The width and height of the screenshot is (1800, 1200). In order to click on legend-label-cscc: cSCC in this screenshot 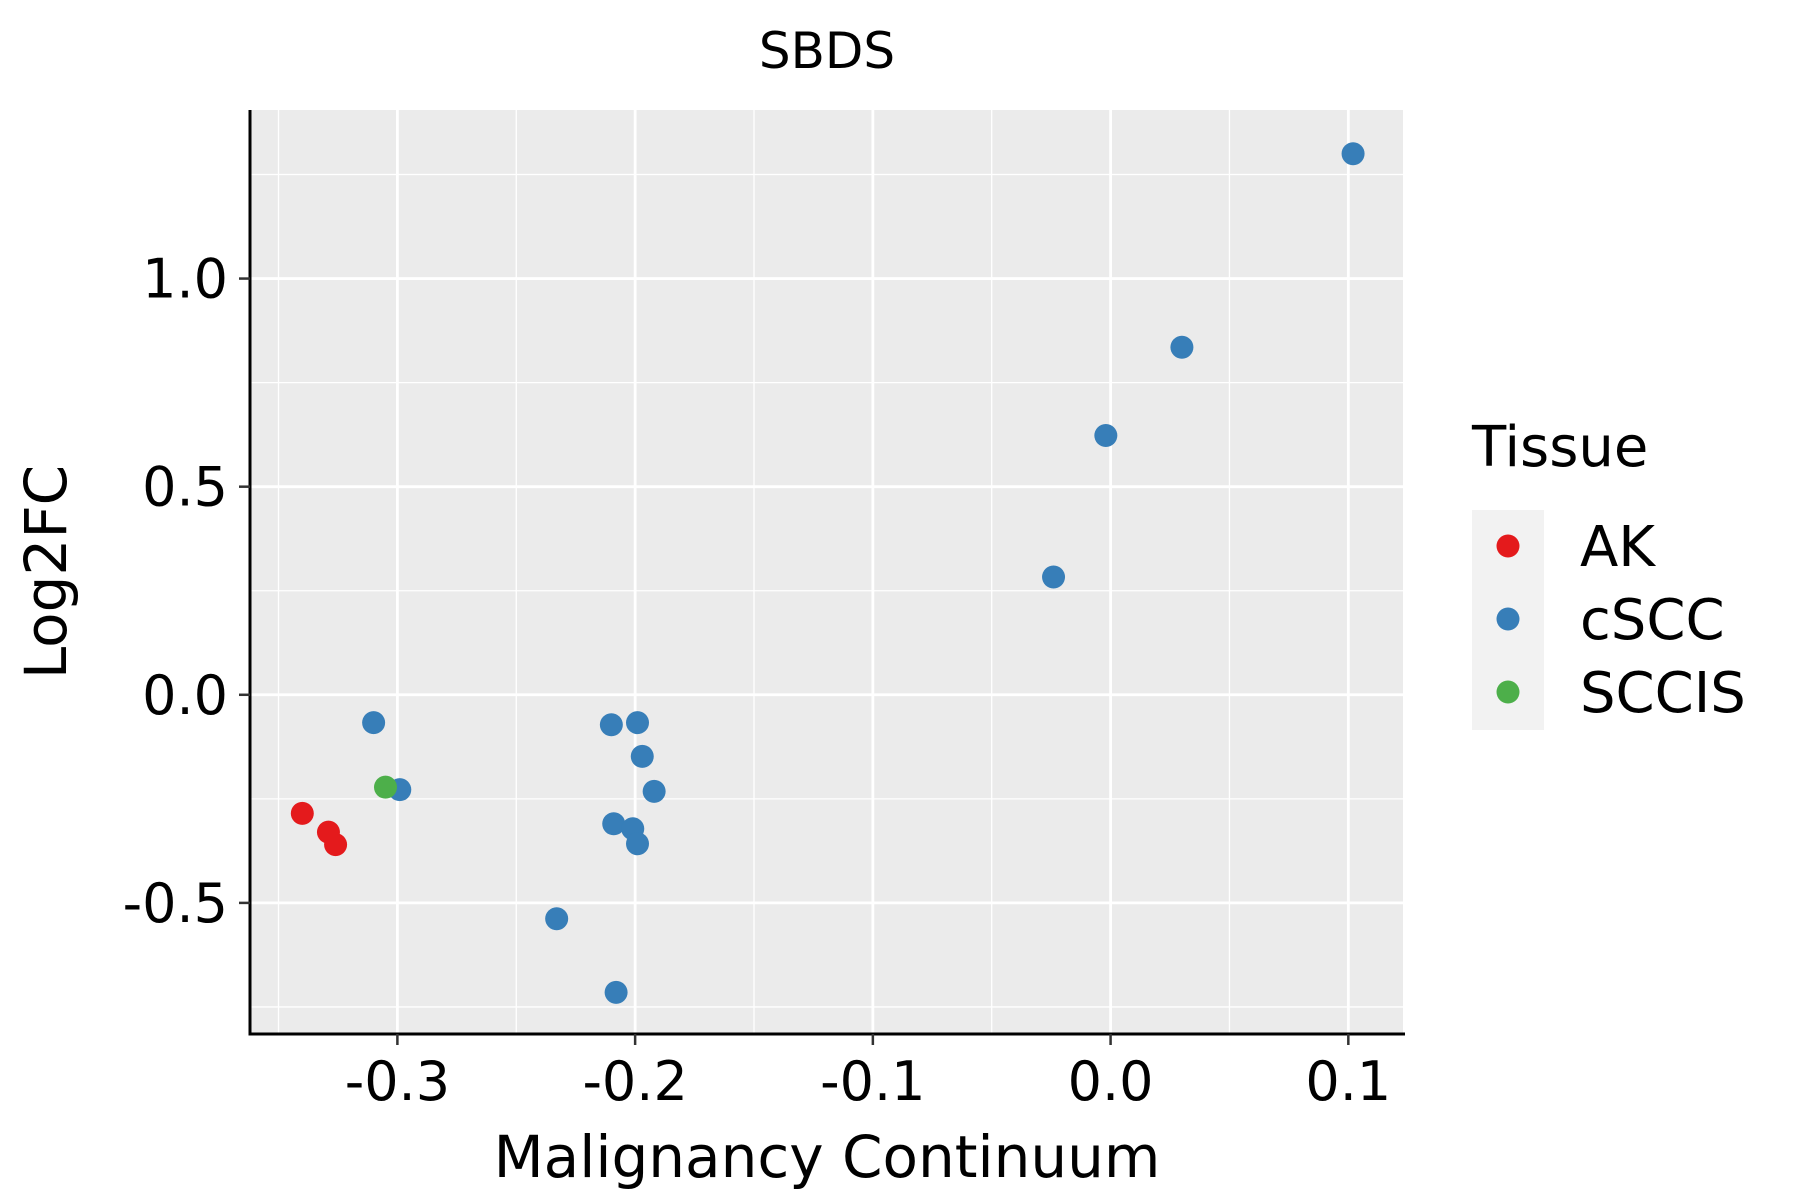, I will do `click(1652, 620)`.